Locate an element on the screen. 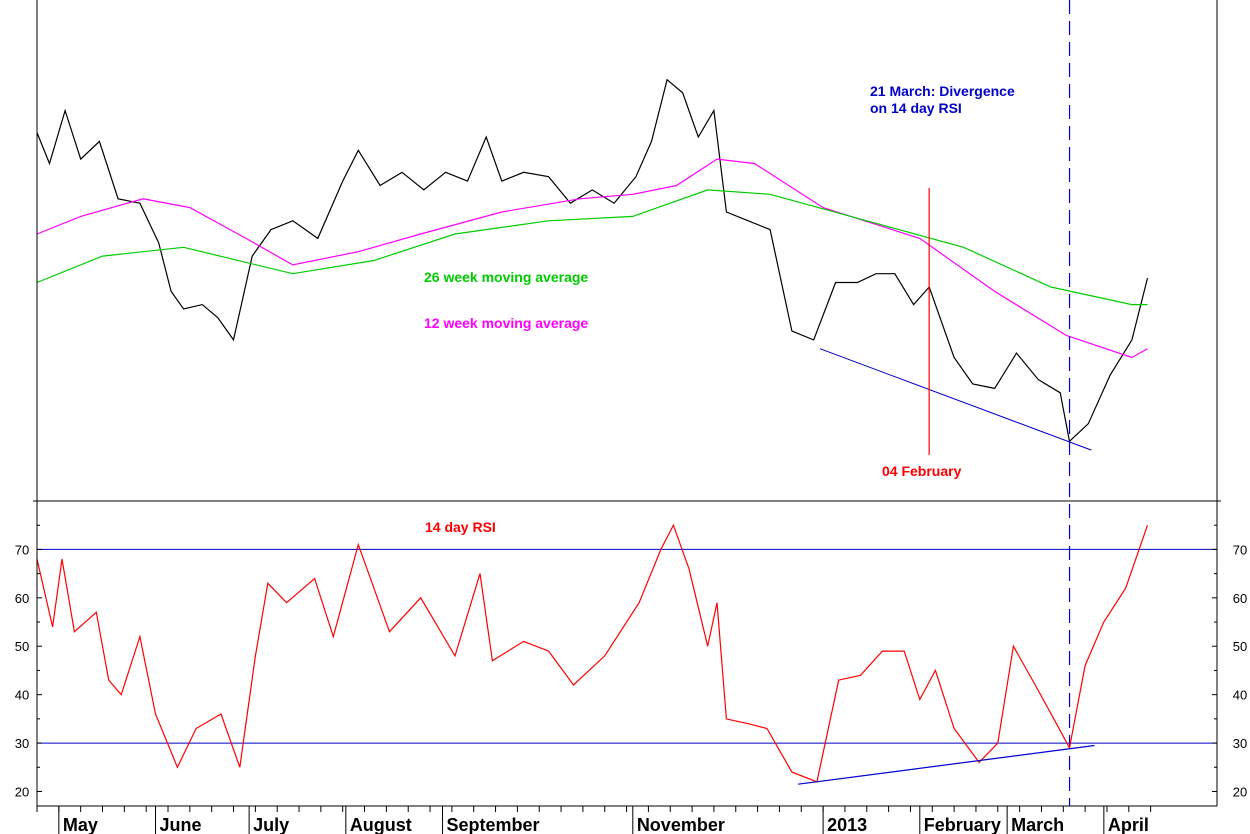  rsi-tick-left: 40 is located at coordinates (22, 695).